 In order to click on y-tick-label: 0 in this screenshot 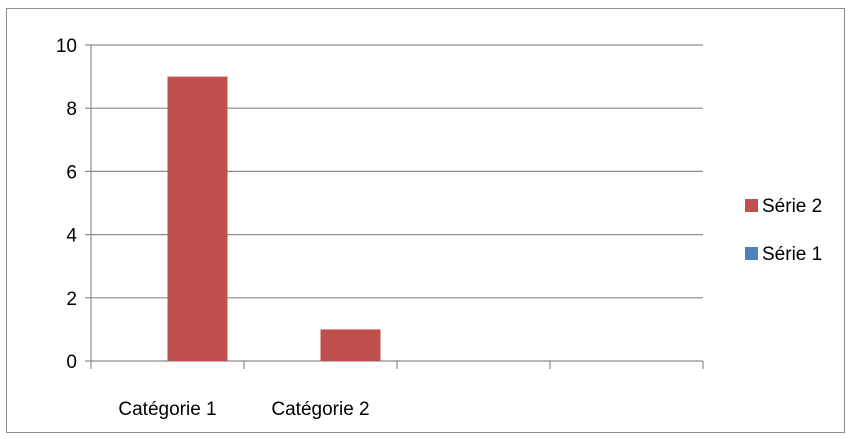, I will do `click(71, 362)`.